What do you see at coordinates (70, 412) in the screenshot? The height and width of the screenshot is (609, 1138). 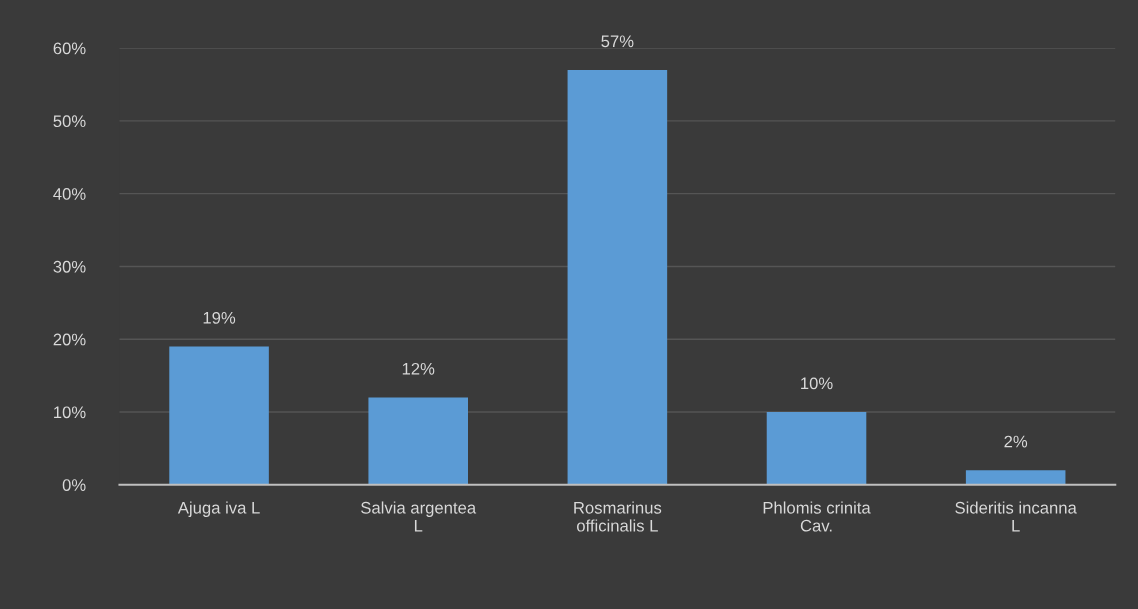 I see `y-tick-label: 10%` at bounding box center [70, 412].